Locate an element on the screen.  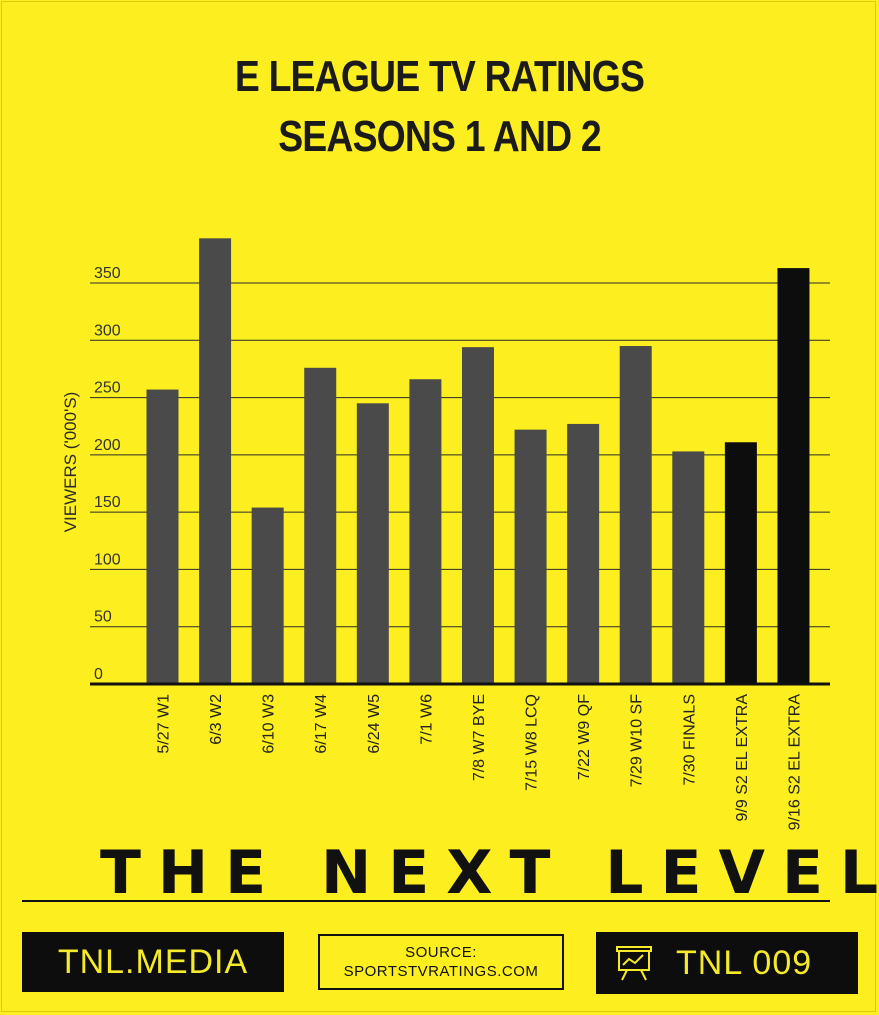
x-tick-label: 5/27 W1 is located at coordinates (164, 724).